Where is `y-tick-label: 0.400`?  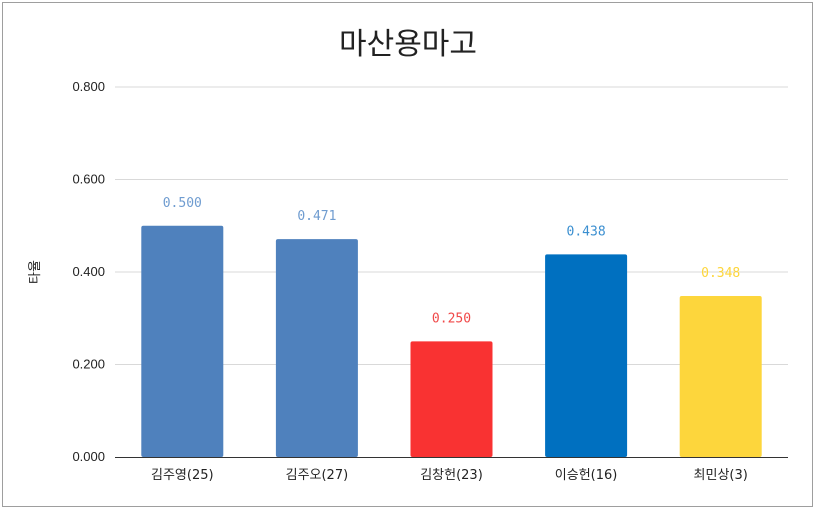 y-tick-label: 0.400 is located at coordinates (88, 271).